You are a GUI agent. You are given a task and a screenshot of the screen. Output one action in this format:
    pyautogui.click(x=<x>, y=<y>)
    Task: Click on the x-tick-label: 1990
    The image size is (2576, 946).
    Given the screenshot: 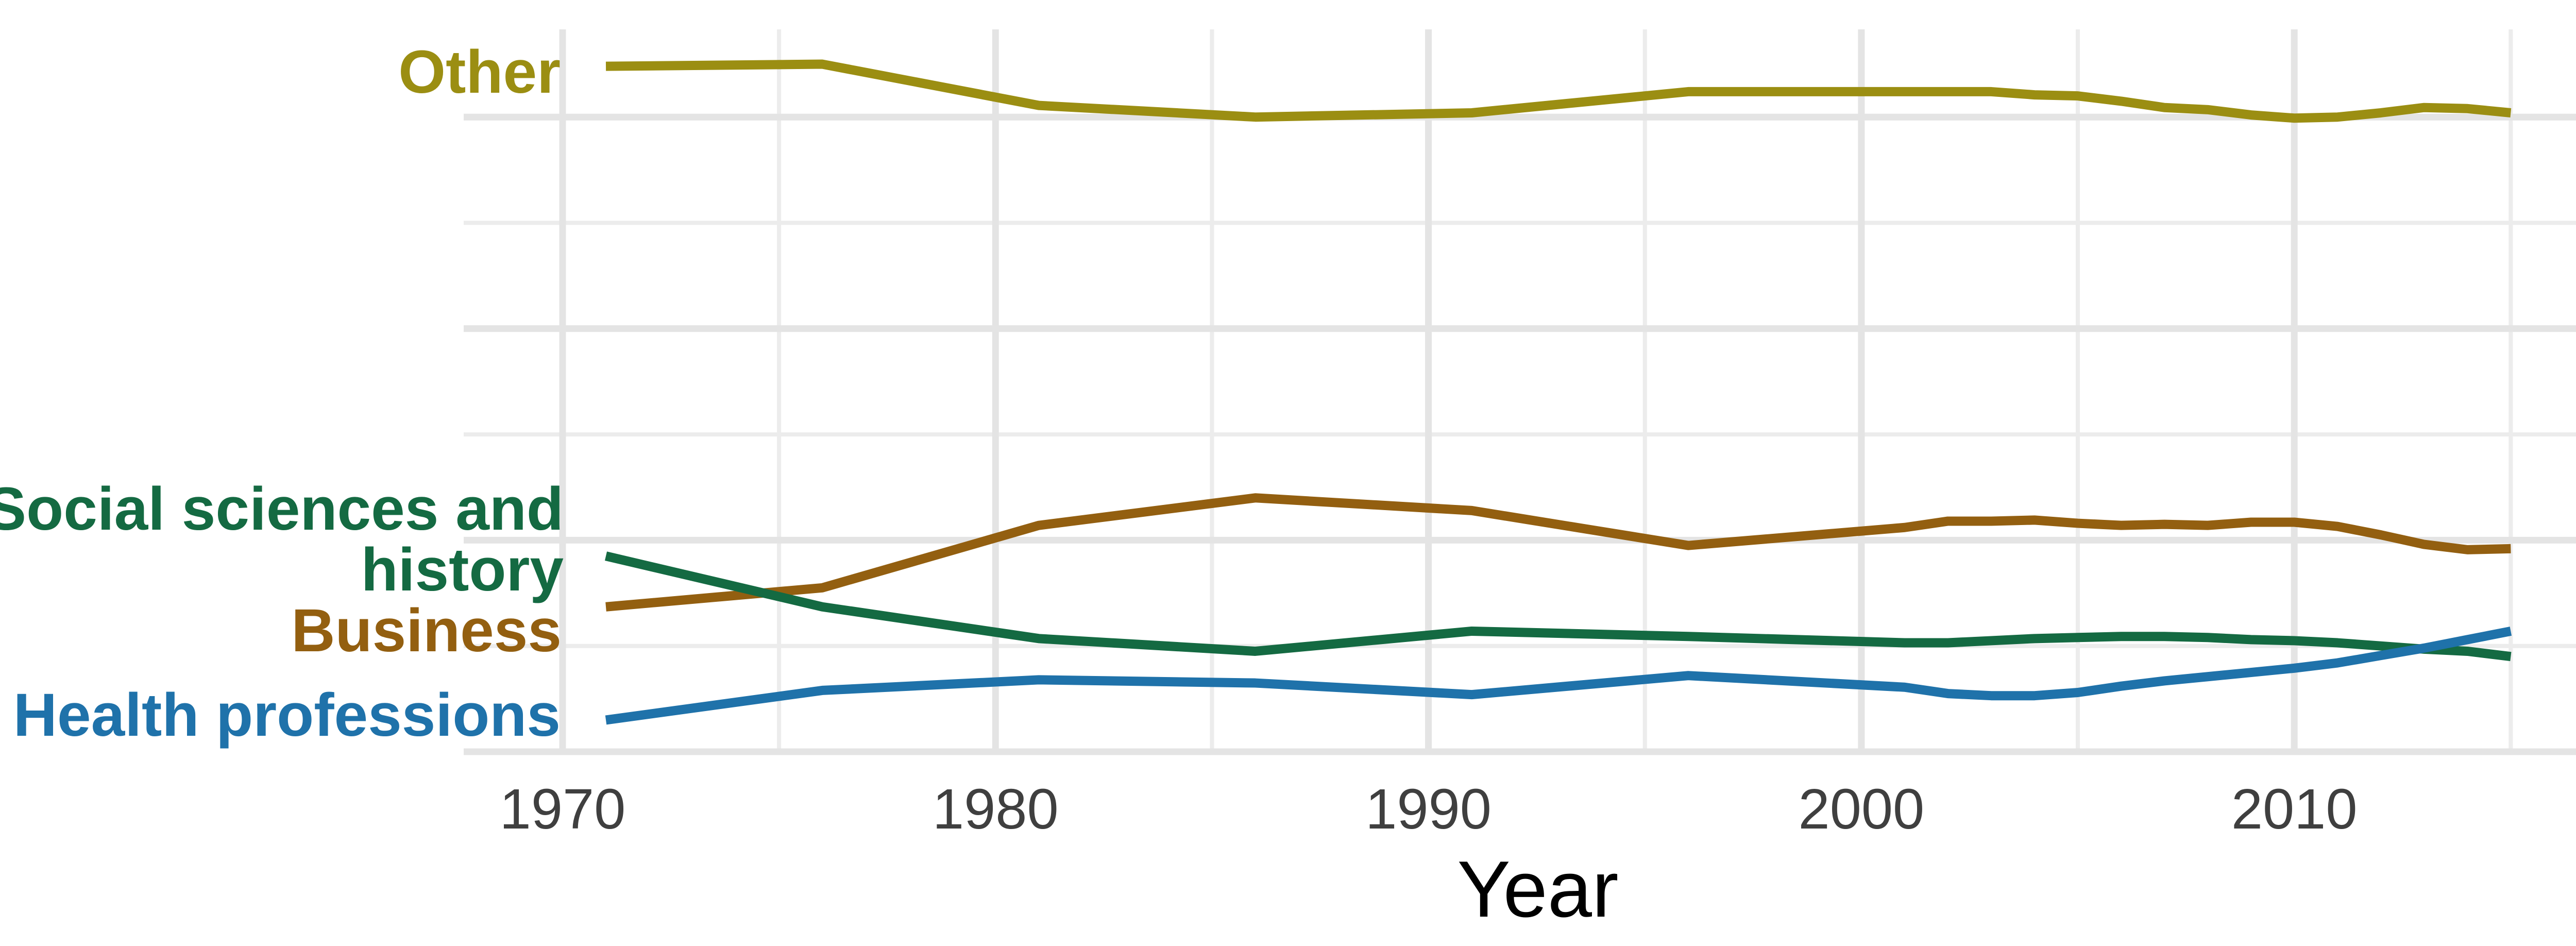 What is the action you would take?
    pyautogui.click(x=1428, y=809)
    